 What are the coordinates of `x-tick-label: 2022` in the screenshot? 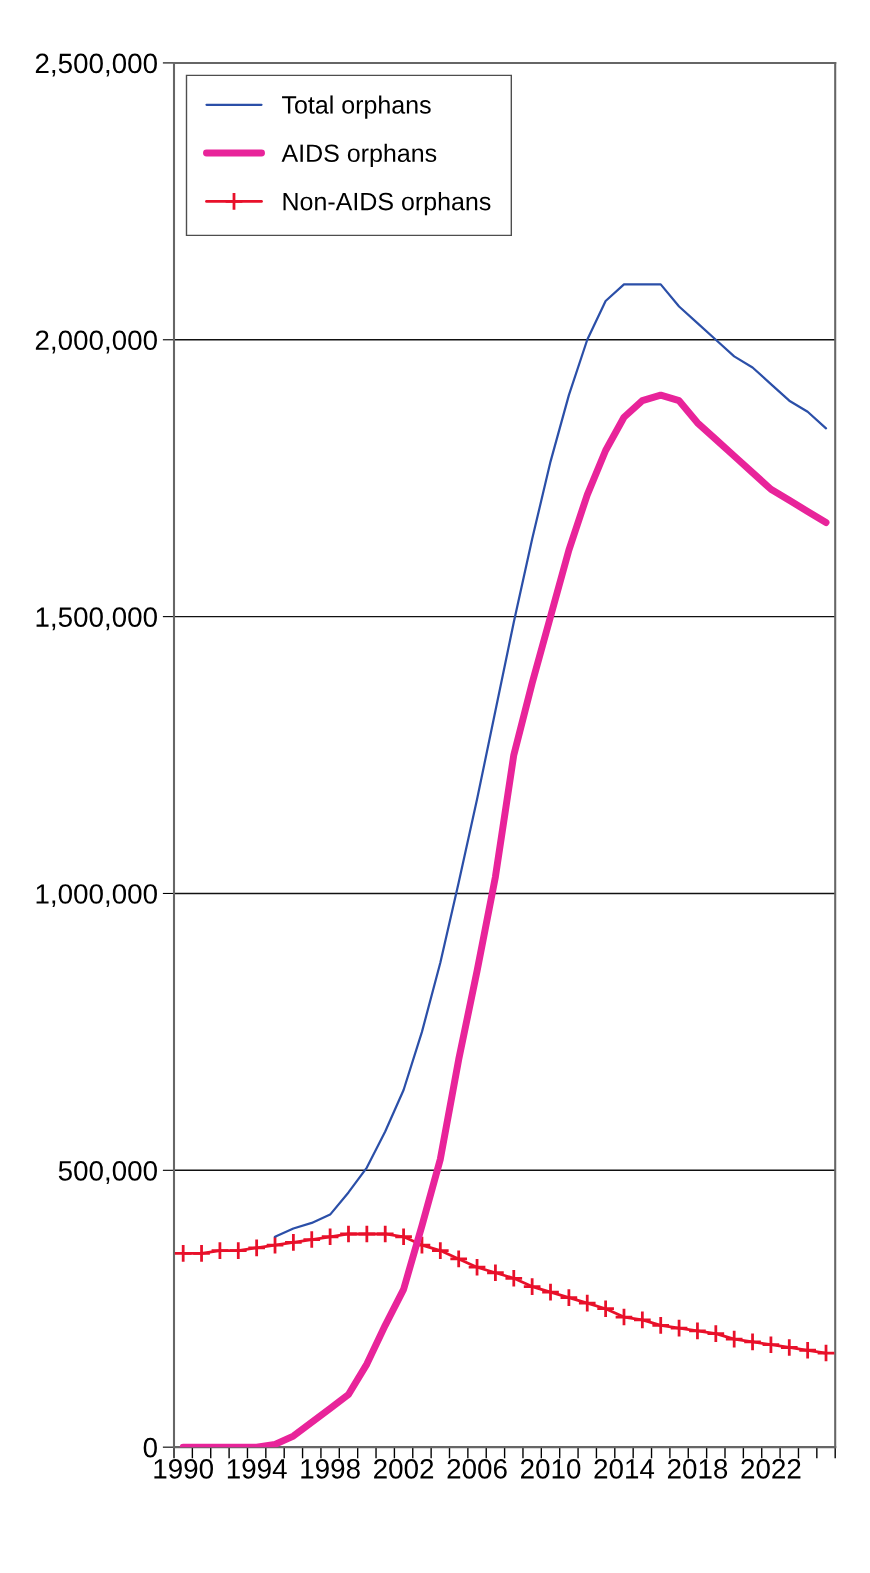 It's located at (771, 1469).